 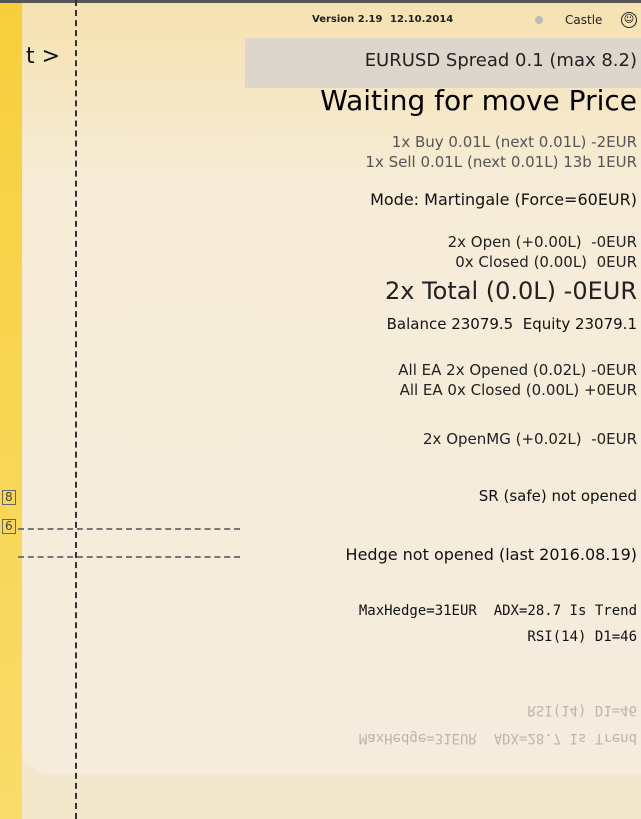 What do you see at coordinates (582, 710) in the screenshot?
I see `indicator-reflection: RSI(14) D1=46` at bounding box center [582, 710].